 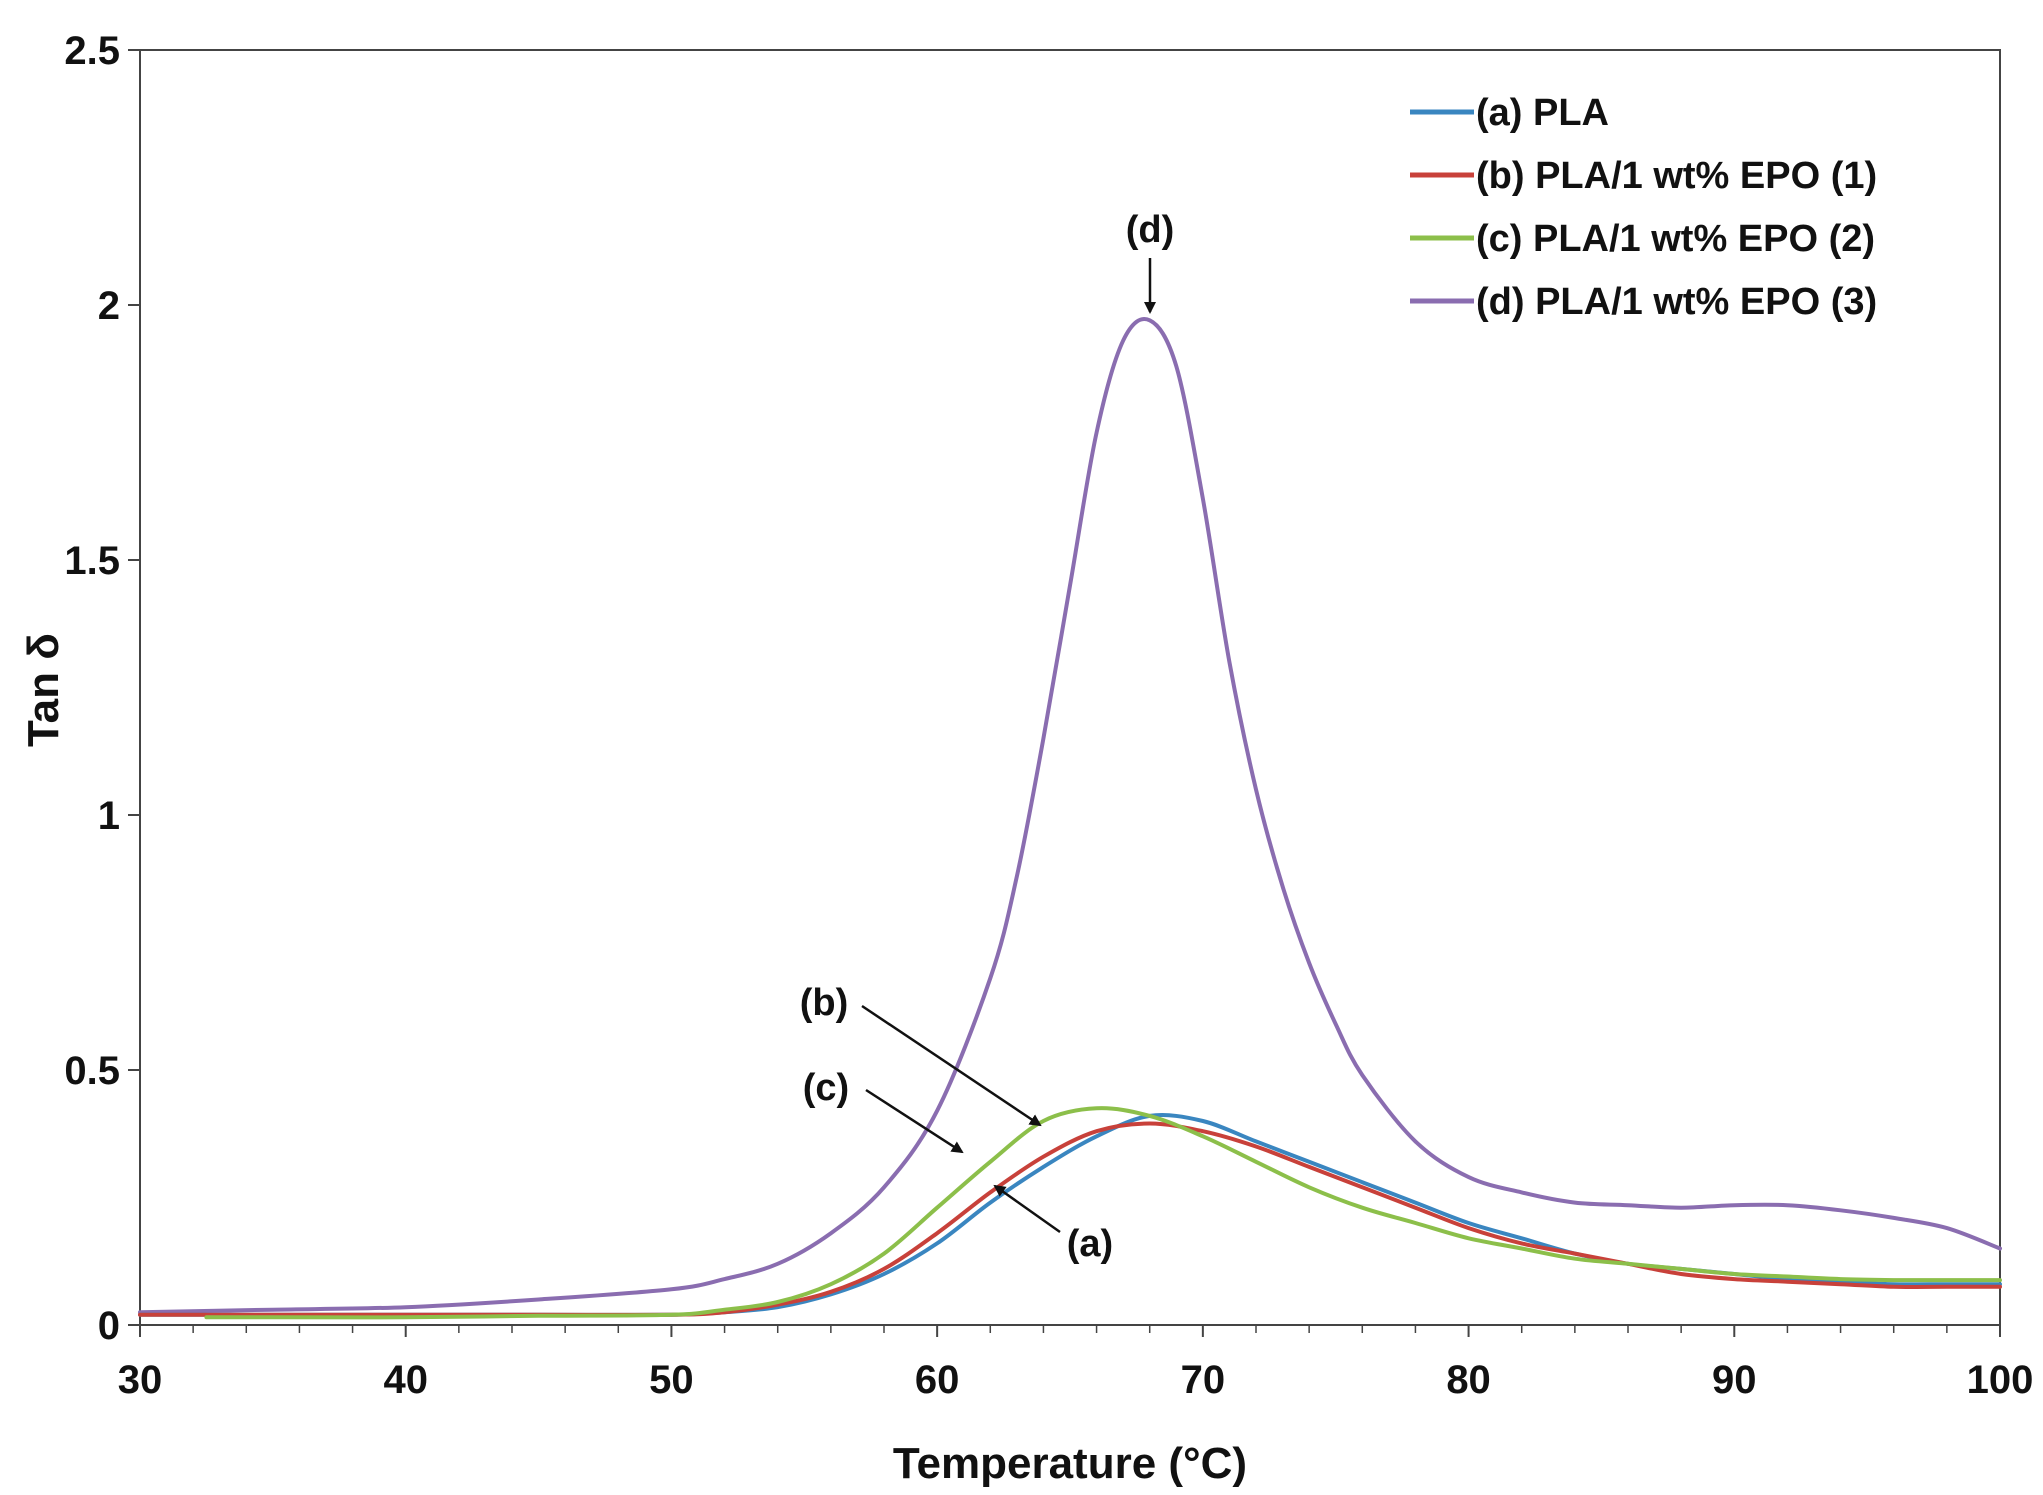 What do you see at coordinates (102, 688) in the screenshot?
I see `y-axis: 0 0.5 1 1.5 2 2.5` at bounding box center [102, 688].